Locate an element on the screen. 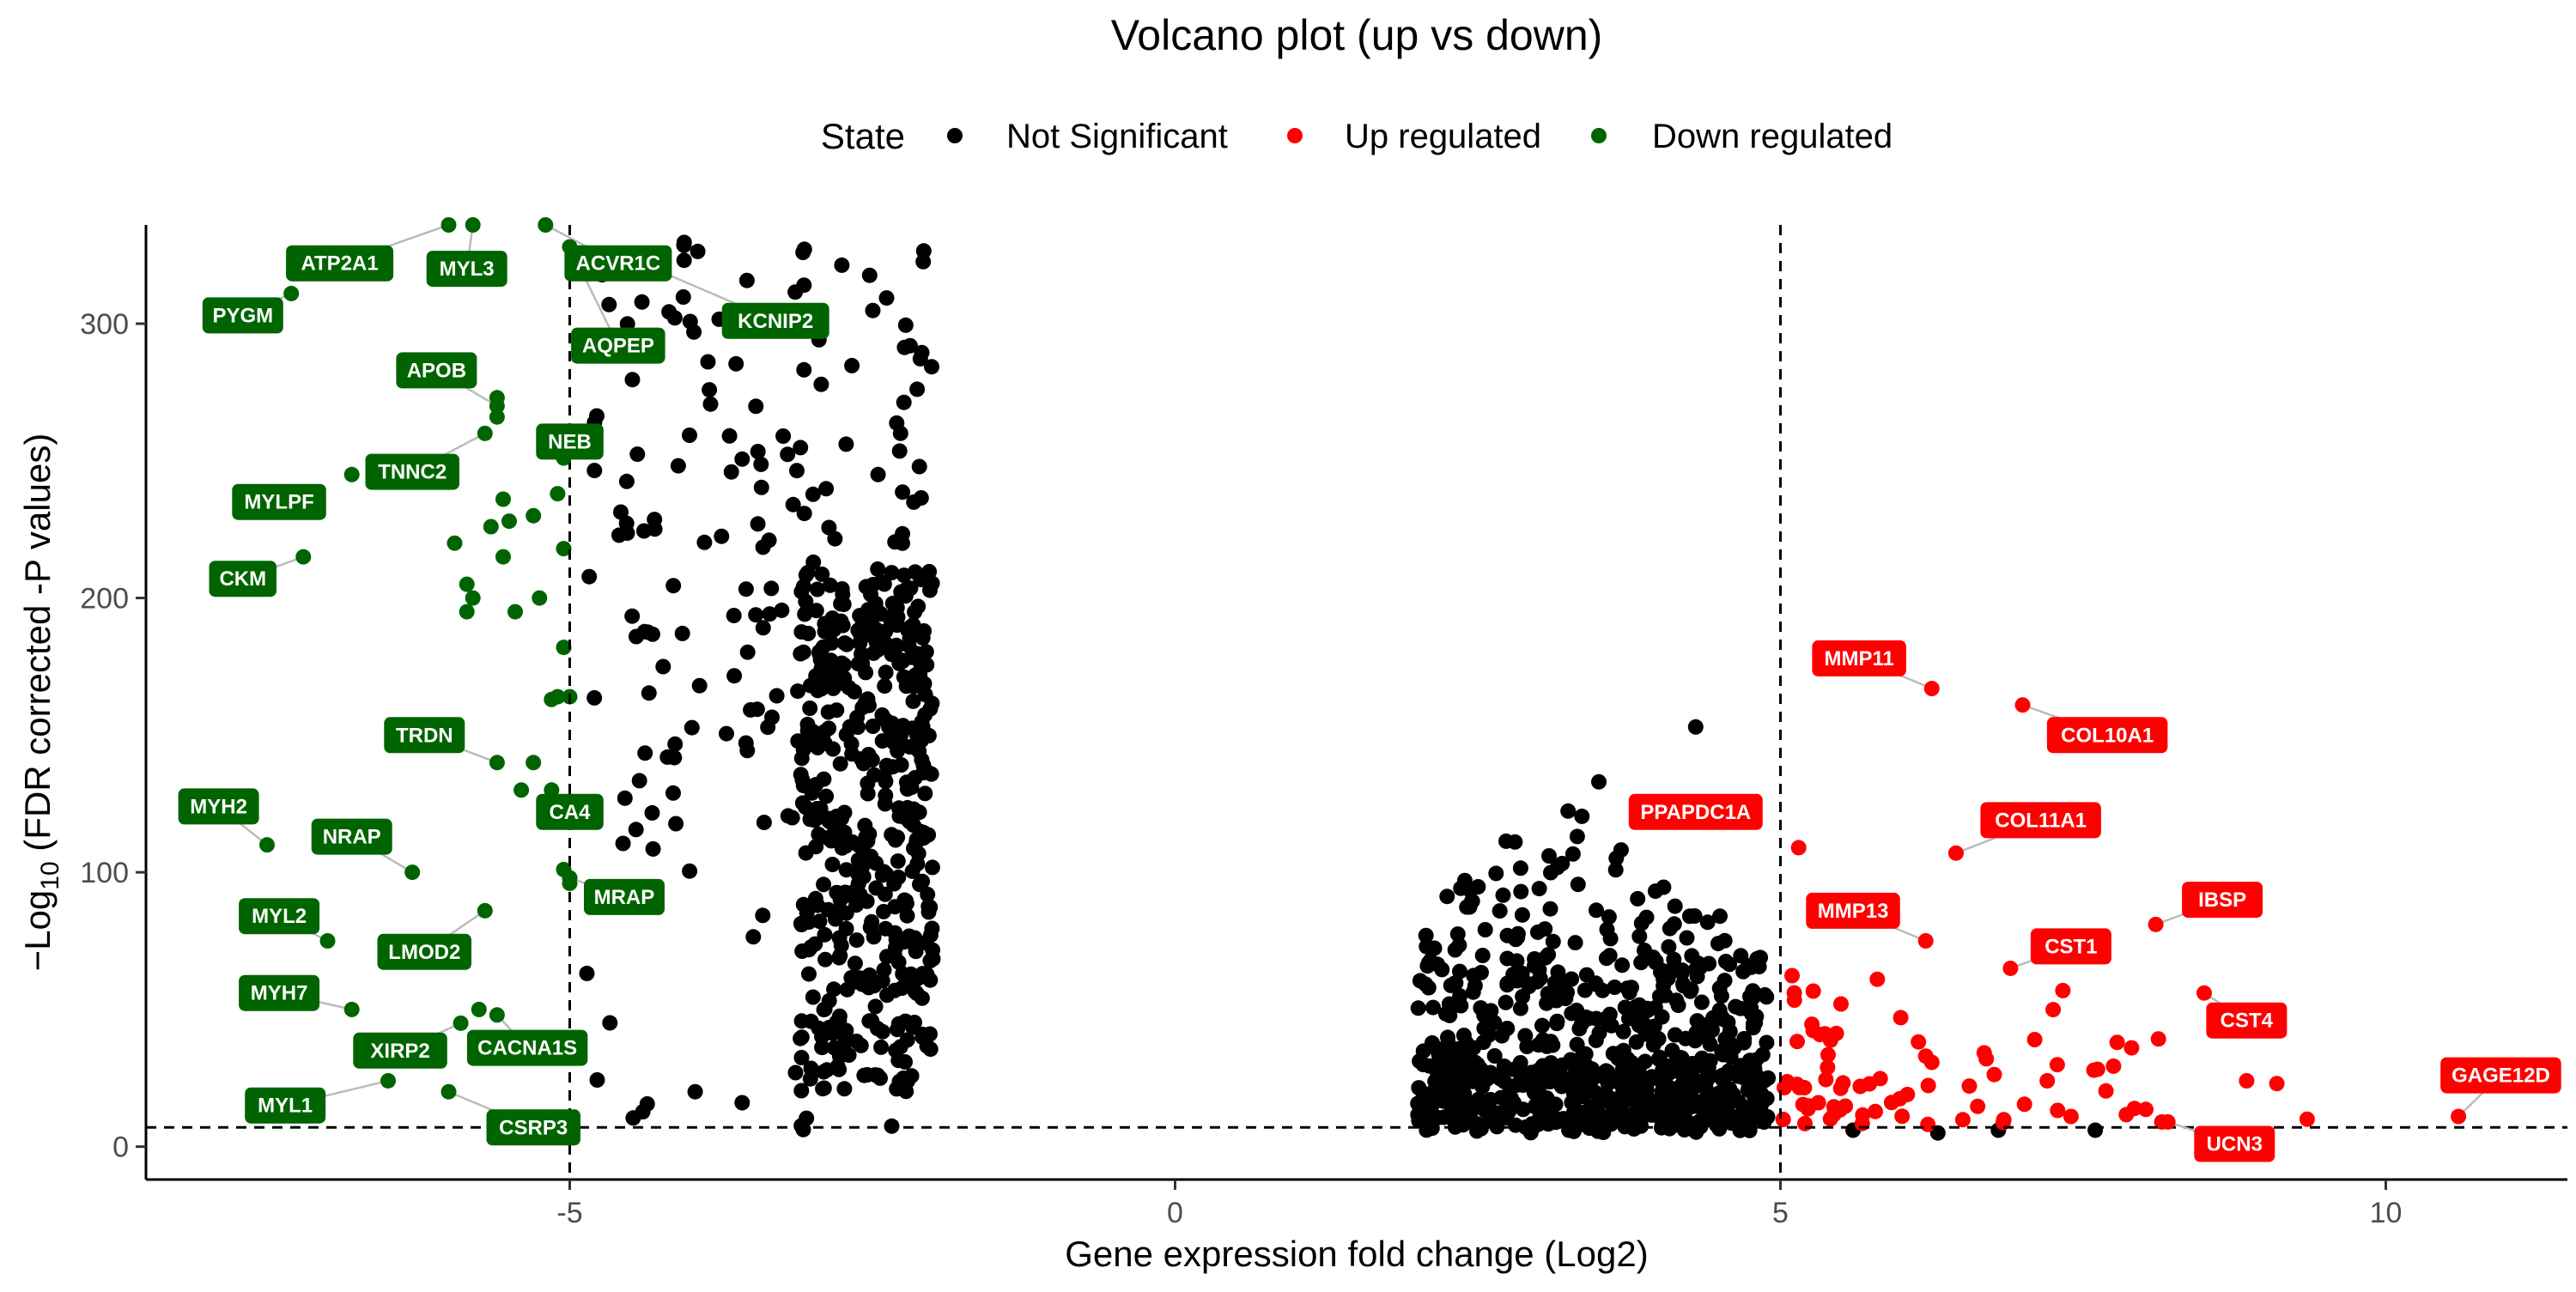  gene-label: LMOD2 is located at coordinates (424, 952).